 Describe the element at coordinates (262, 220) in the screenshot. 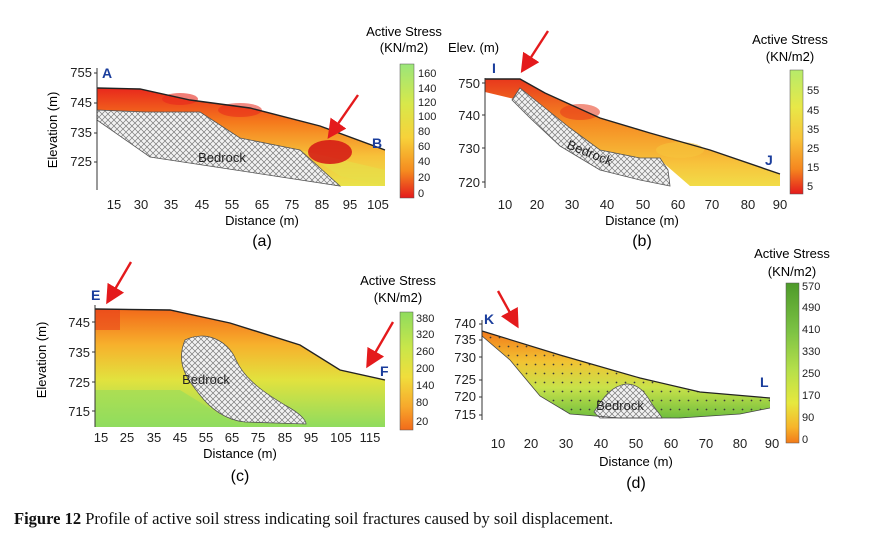

I see `x-axis-label-a: Distance (m)` at that location.